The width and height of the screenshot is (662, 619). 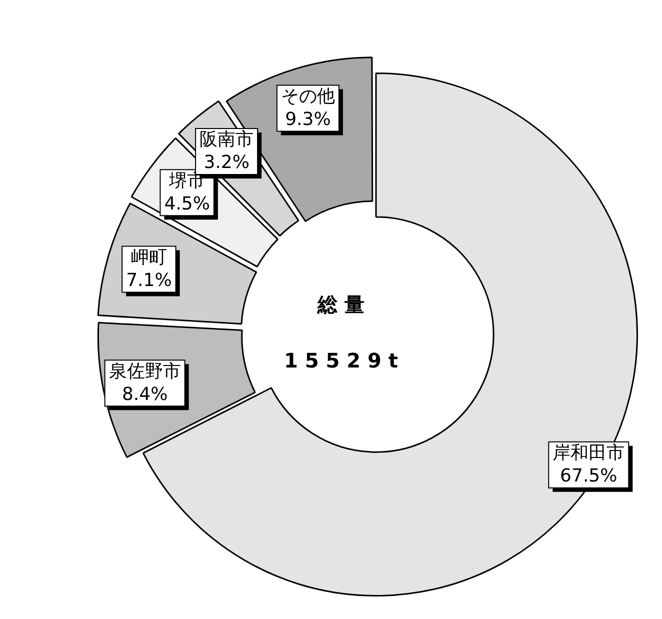 I want to click on data-label: 3.2%, so click(x=227, y=163).